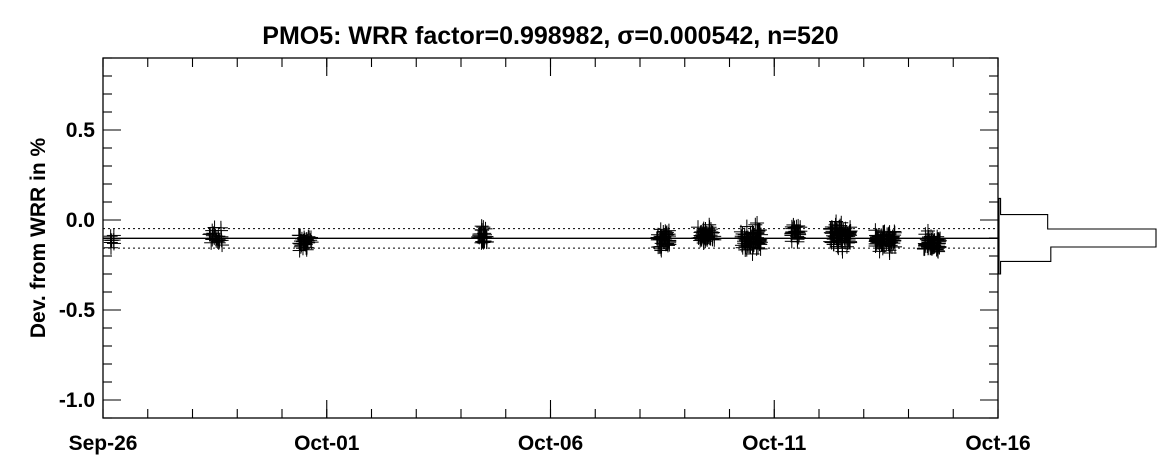 This screenshot has height=463, width=1157. What do you see at coordinates (997, 443) in the screenshot?
I see `x-tick-label: Oct-16` at bounding box center [997, 443].